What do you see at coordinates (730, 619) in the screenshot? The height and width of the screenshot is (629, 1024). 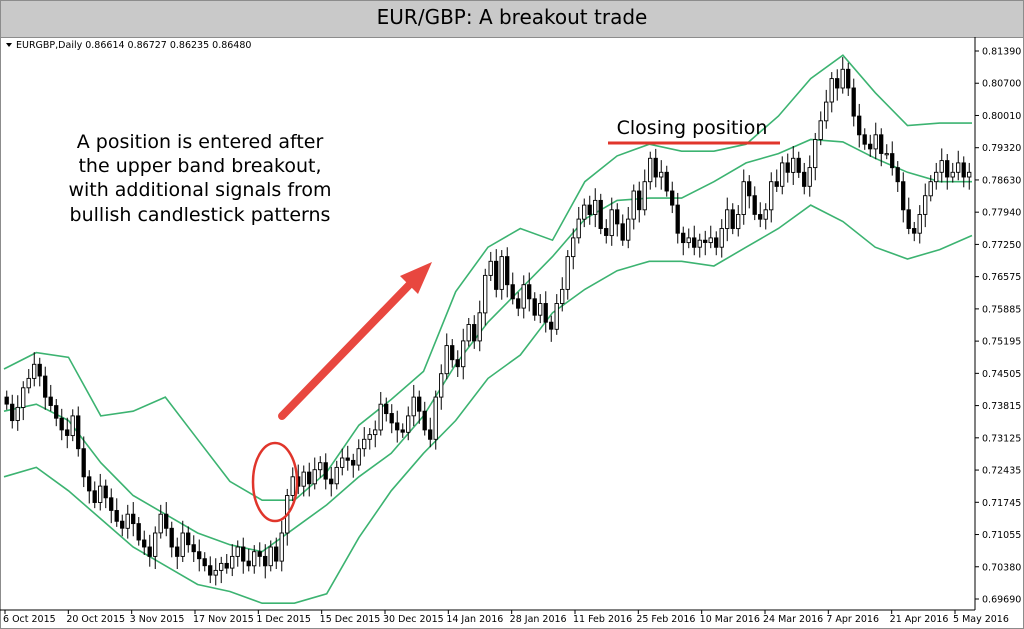 I see `x-tick-label: 10 Mar 2016` at bounding box center [730, 619].